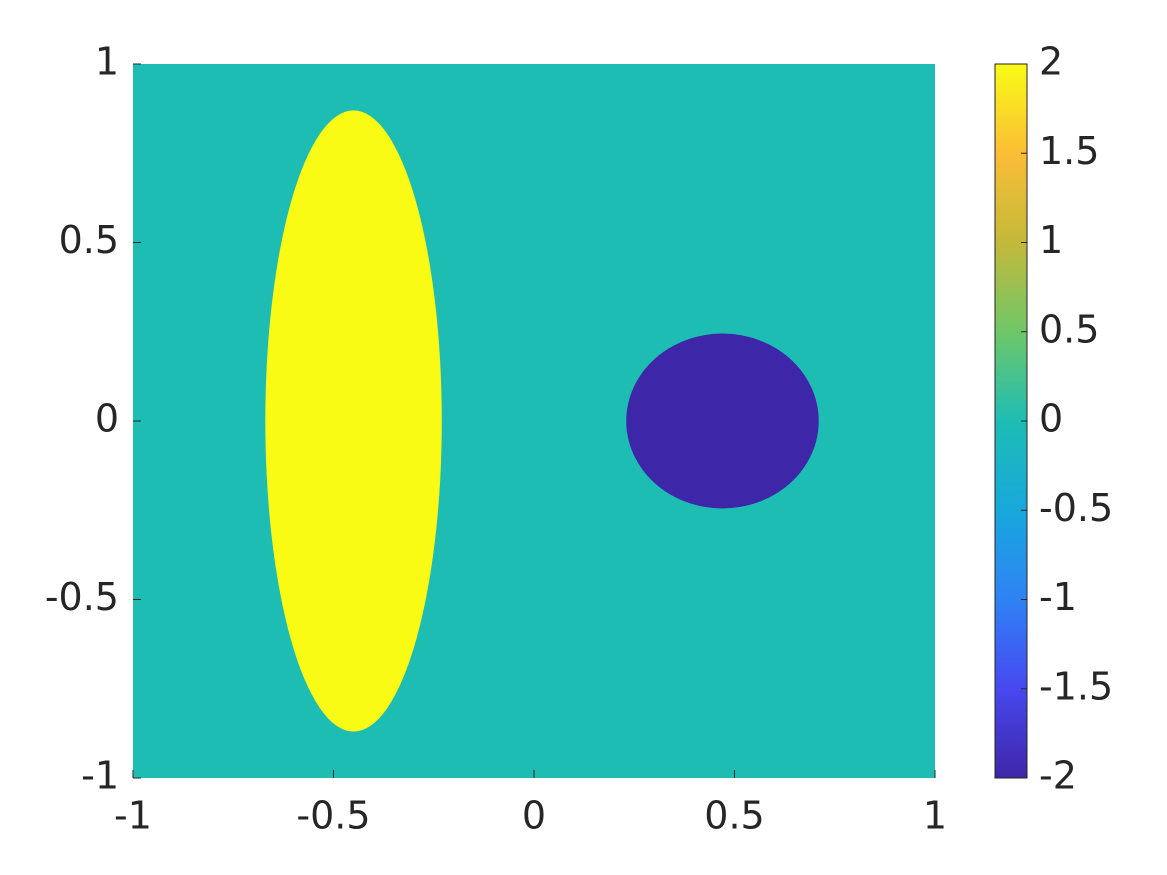 This screenshot has height=875, width=1167. I want to click on y-tick-label: -1, so click(100, 776).